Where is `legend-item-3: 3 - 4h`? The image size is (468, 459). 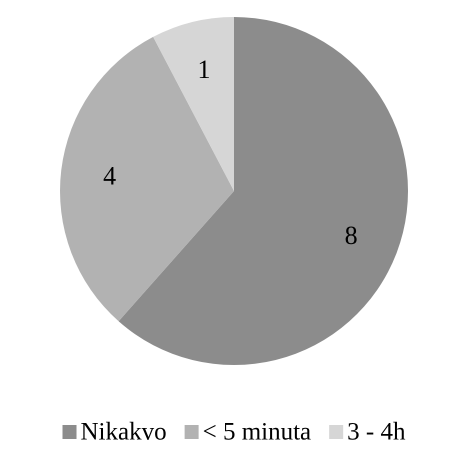
legend-item-3: 3 - 4h is located at coordinates (367, 432).